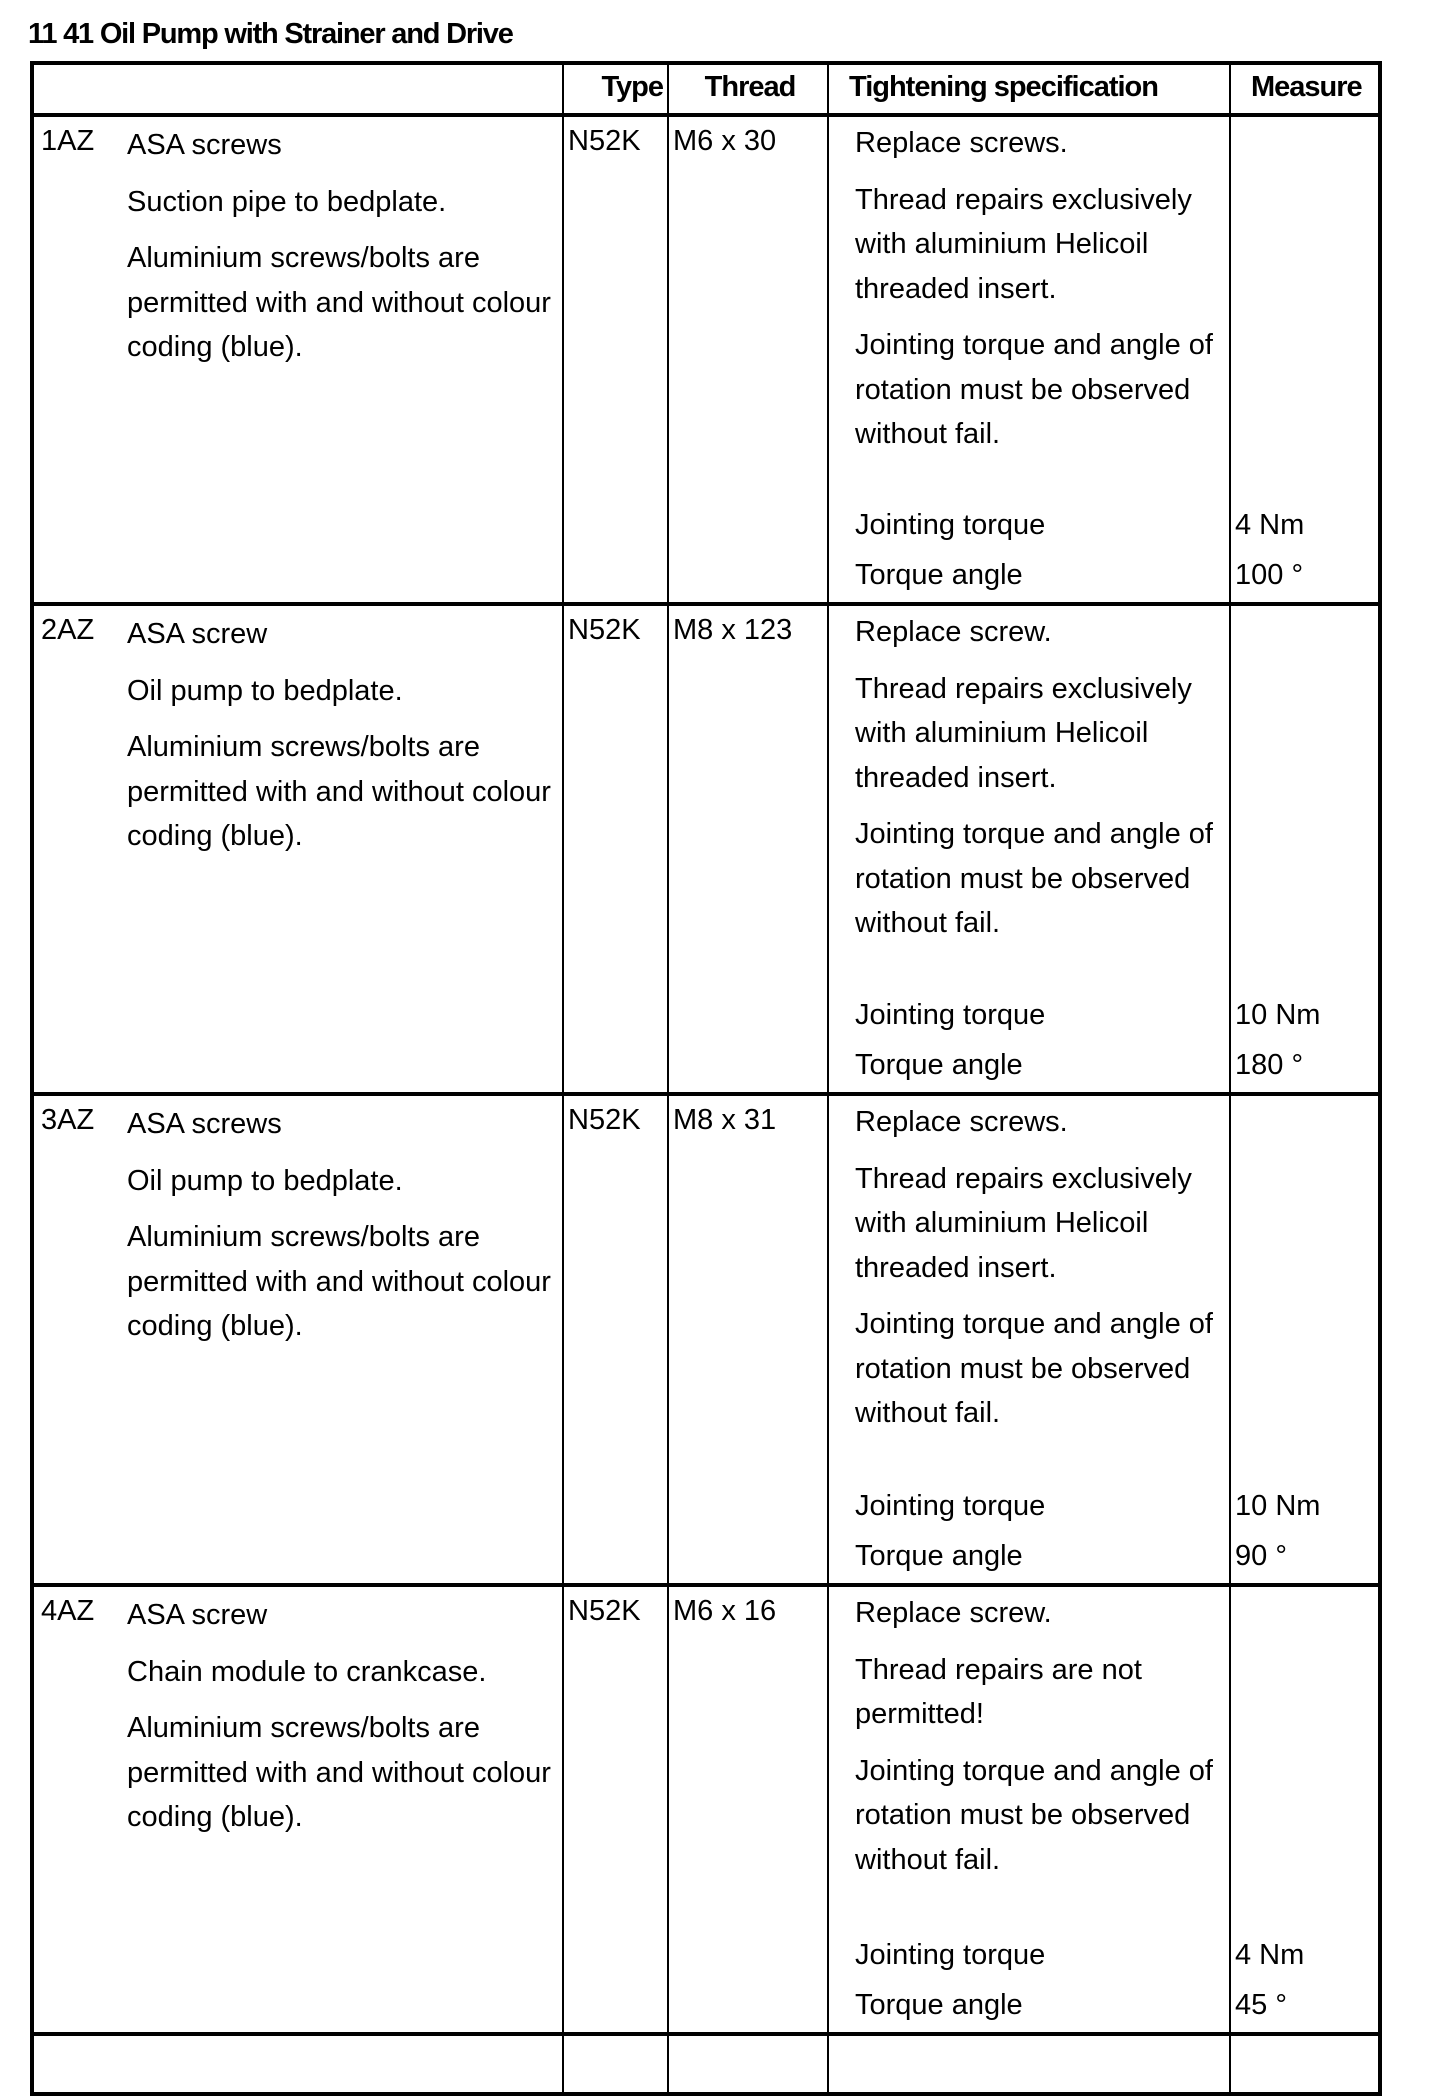  I want to click on measure-cell: 4 Nm 45 °, so click(1304, 1809).